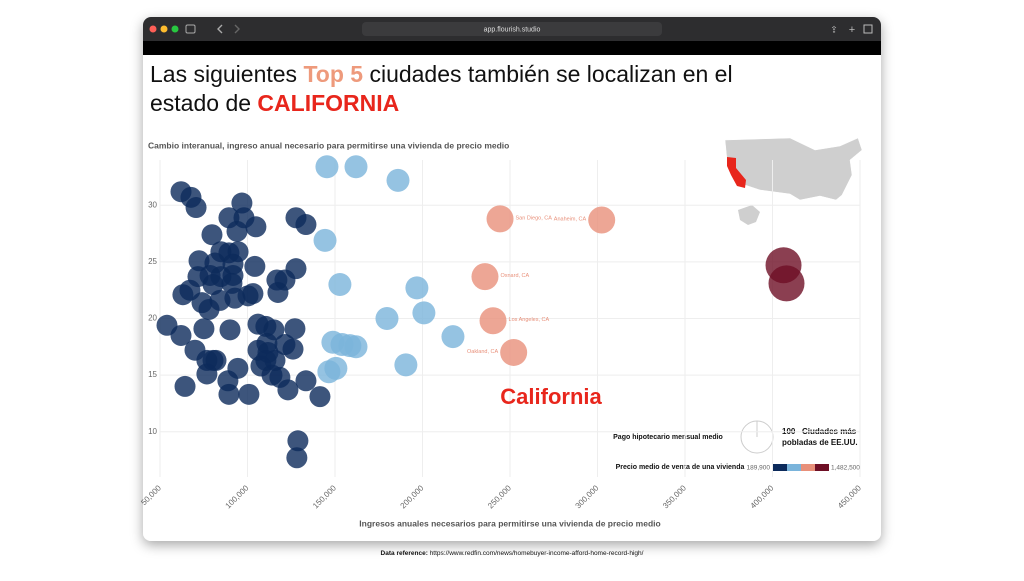 Image resolution: width=1024 pixels, height=581 pixels. What do you see at coordinates (152, 318) in the screenshot?
I see `y-tick-label: 20` at bounding box center [152, 318].